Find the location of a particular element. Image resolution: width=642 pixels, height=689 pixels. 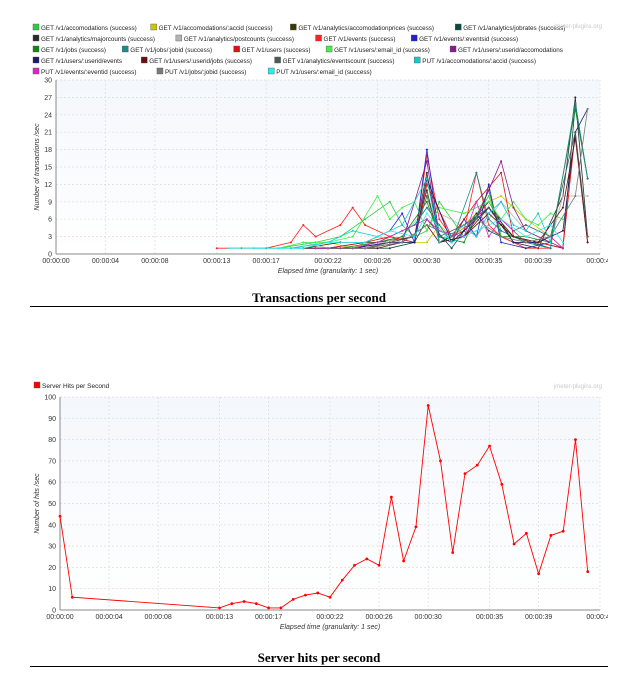

x-tick-label: 00:00:35 is located at coordinates (489, 617).